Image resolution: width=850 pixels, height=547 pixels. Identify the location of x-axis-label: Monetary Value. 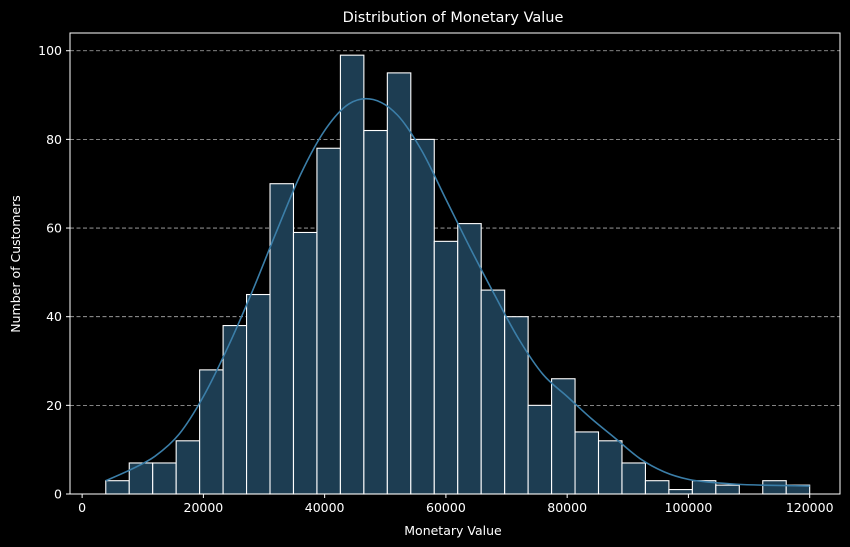
(453, 530).